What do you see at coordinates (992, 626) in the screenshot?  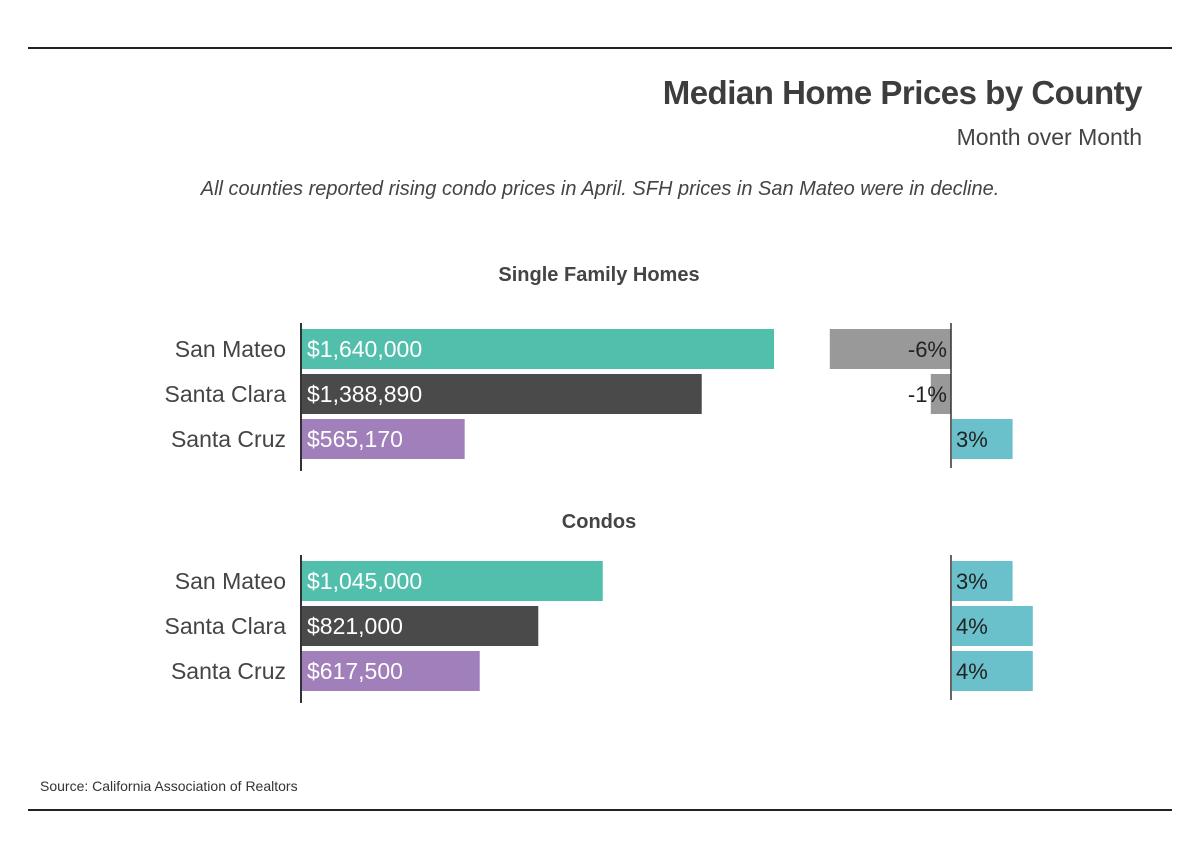 I see `change-bar-condos-santa-clara` at bounding box center [992, 626].